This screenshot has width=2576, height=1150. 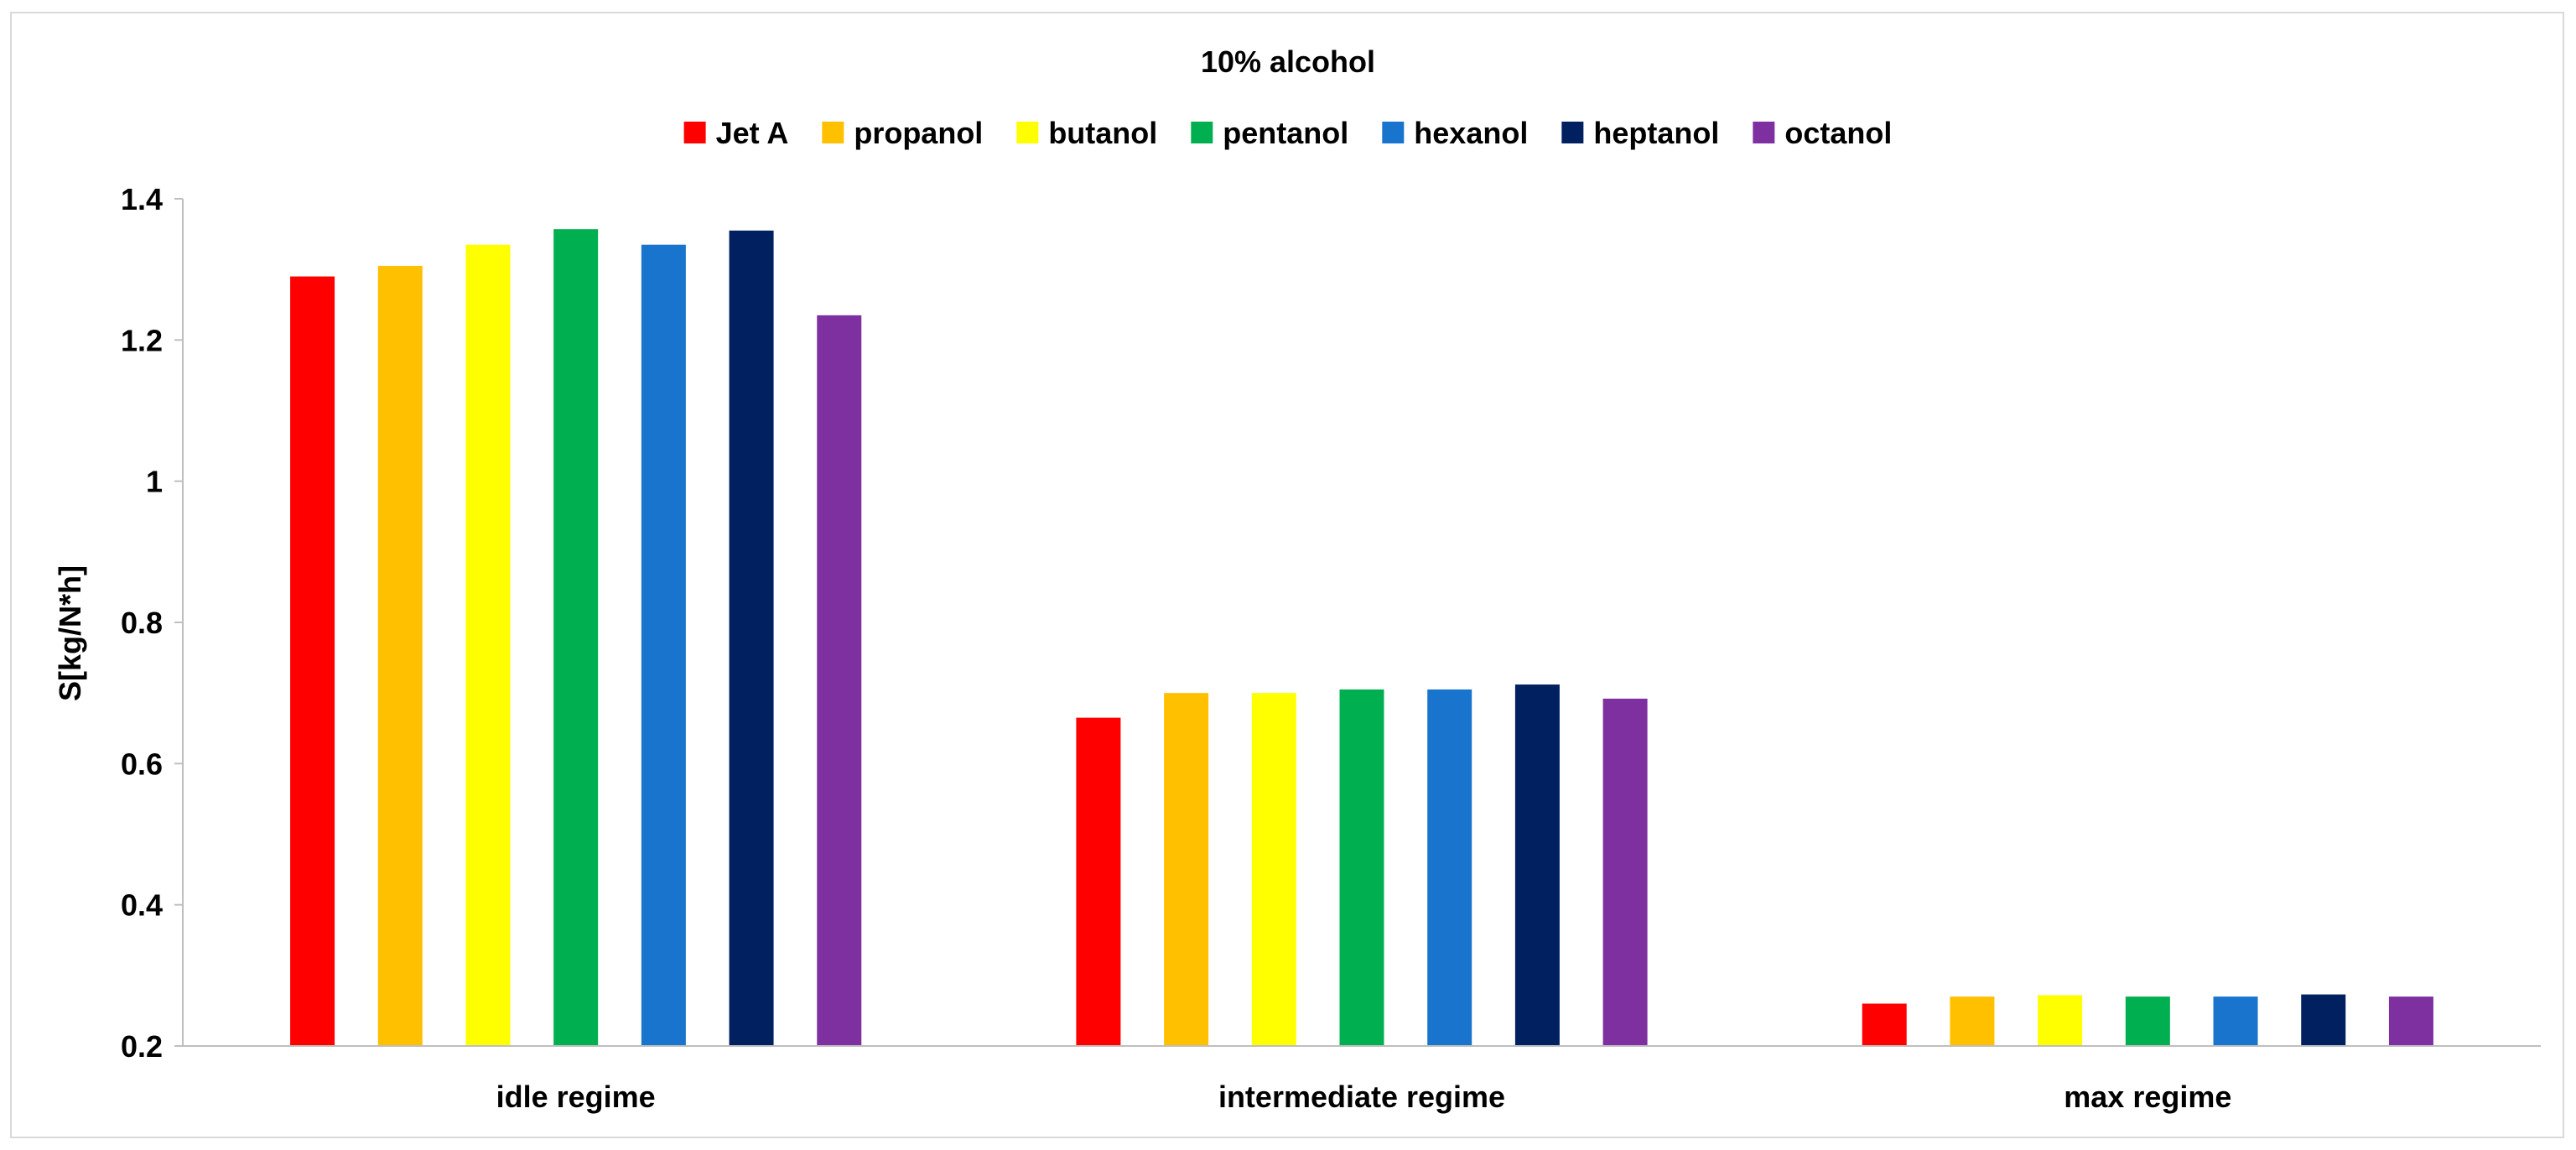 What do you see at coordinates (1656, 133) in the screenshot?
I see `legend-label: heptanol` at bounding box center [1656, 133].